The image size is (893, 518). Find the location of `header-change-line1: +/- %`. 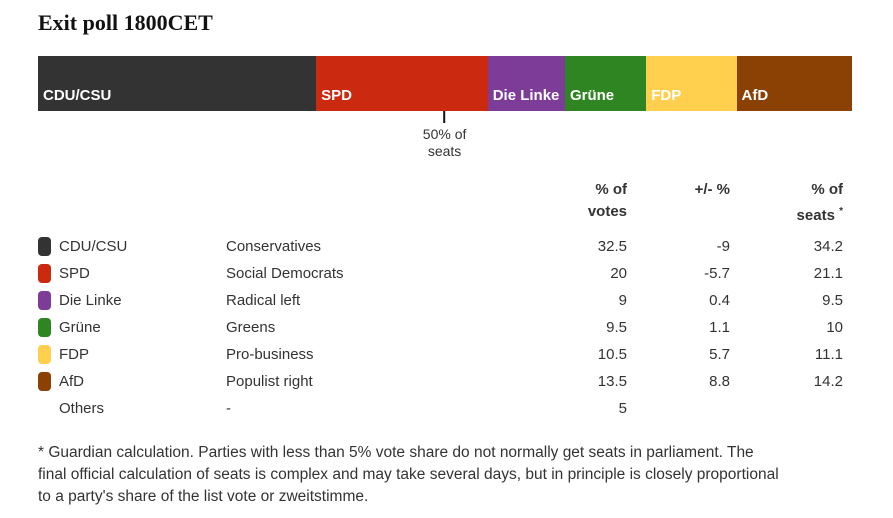

header-change-line1: +/- % is located at coordinates (712, 189).